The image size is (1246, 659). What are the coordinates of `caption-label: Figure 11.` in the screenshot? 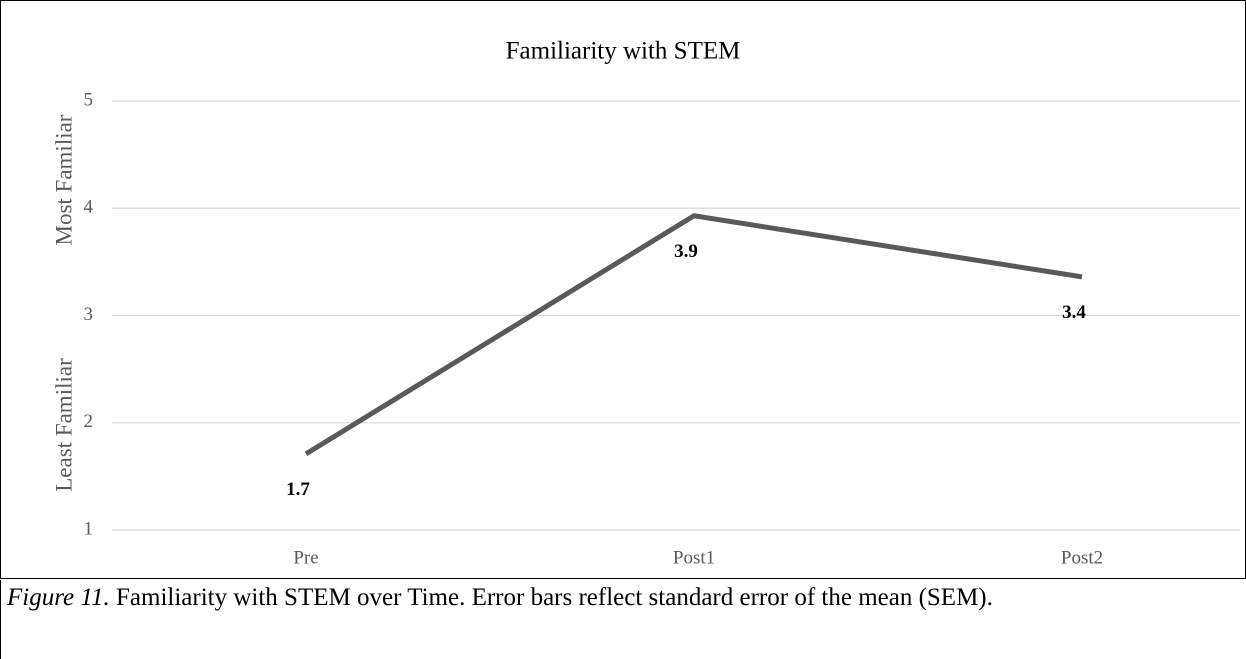 It's located at (58, 597).